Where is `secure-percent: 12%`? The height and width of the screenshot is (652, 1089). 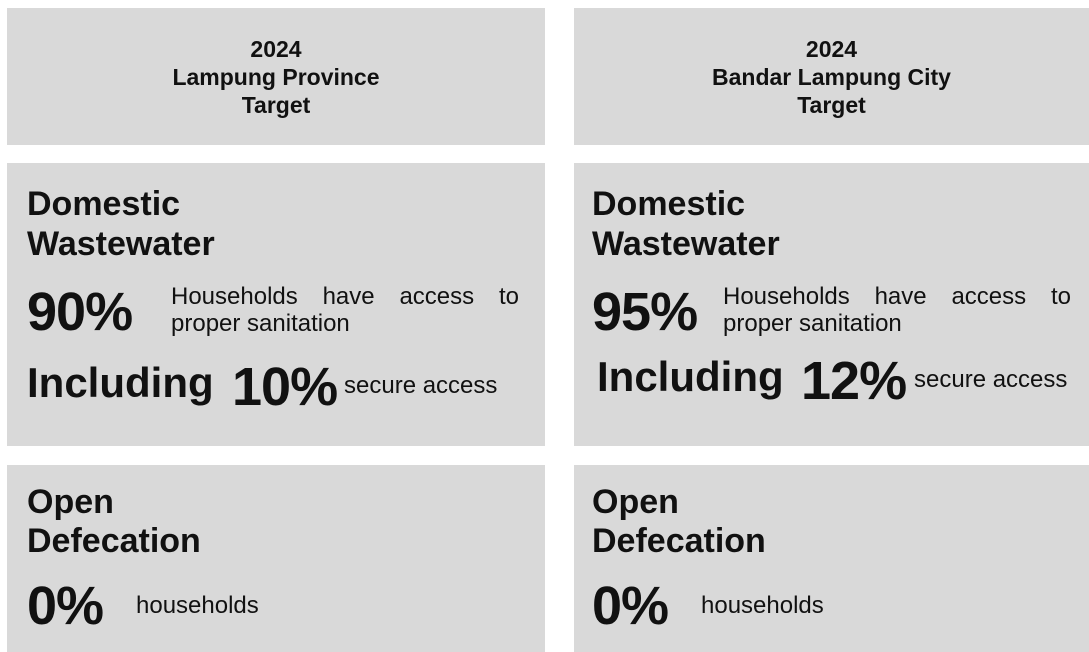
secure-percent: 12% is located at coordinates (854, 381).